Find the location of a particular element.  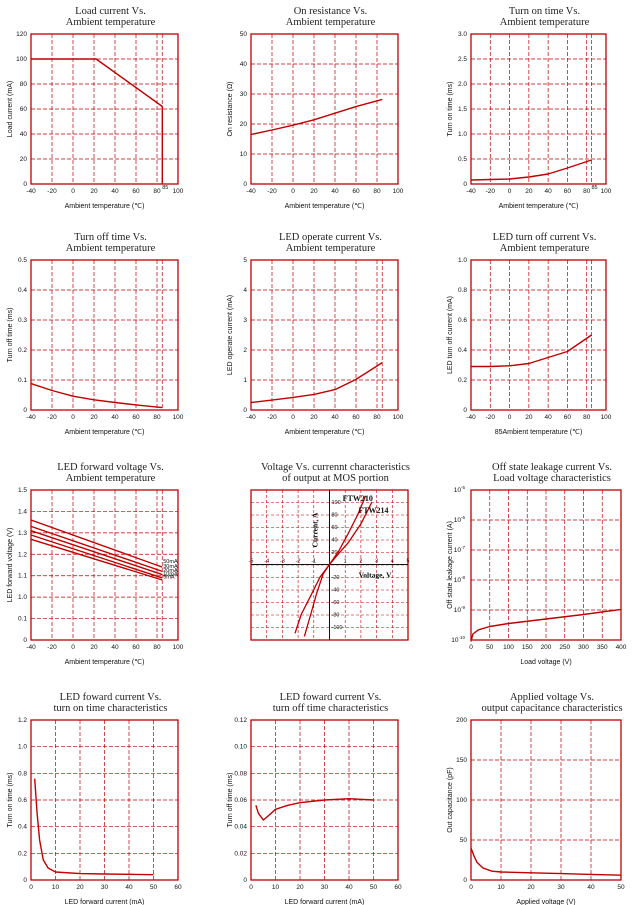

chart-title: Applied voltage Vs. is located at coordinates (552, 697).